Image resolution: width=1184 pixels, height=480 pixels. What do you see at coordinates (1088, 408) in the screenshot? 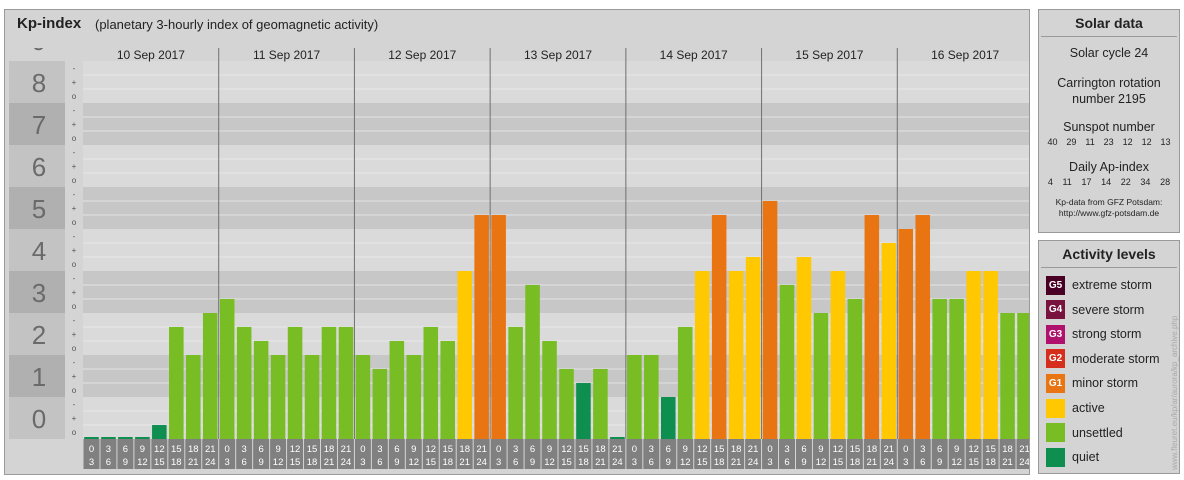
I see `legend-label: active` at bounding box center [1088, 408].